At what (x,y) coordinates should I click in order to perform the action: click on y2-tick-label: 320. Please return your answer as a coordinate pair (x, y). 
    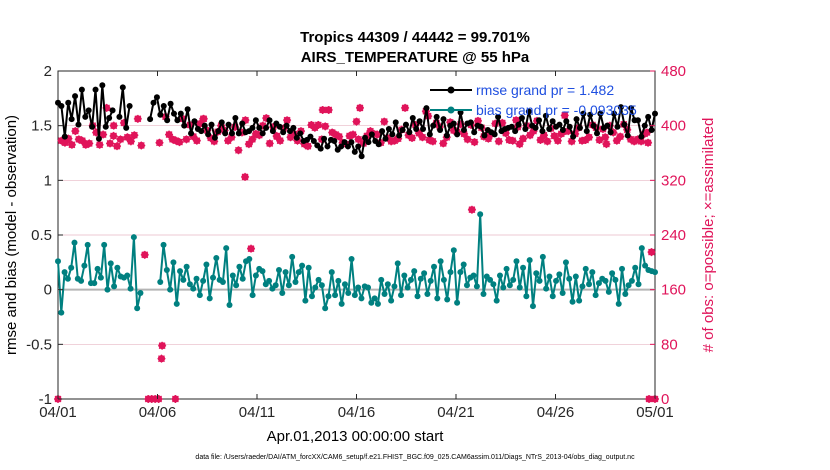
    Looking at the image, I should click on (673, 180).